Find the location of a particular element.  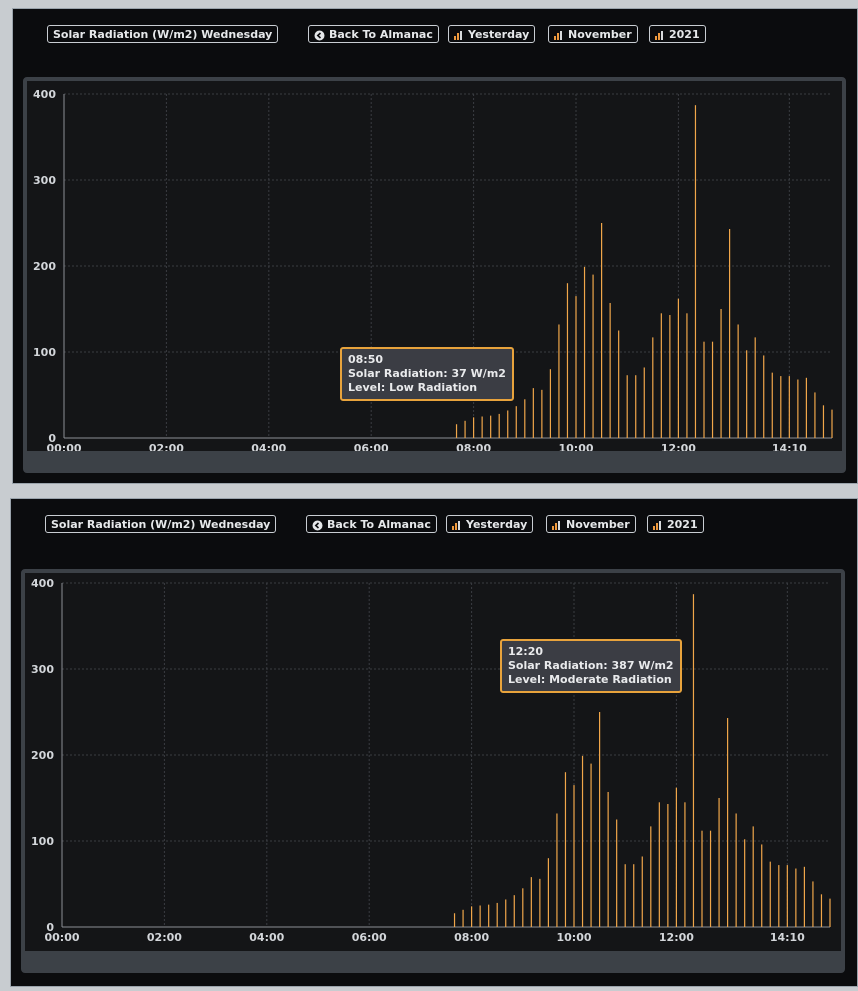

tooltip-time: 08:50 is located at coordinates (366, 359).